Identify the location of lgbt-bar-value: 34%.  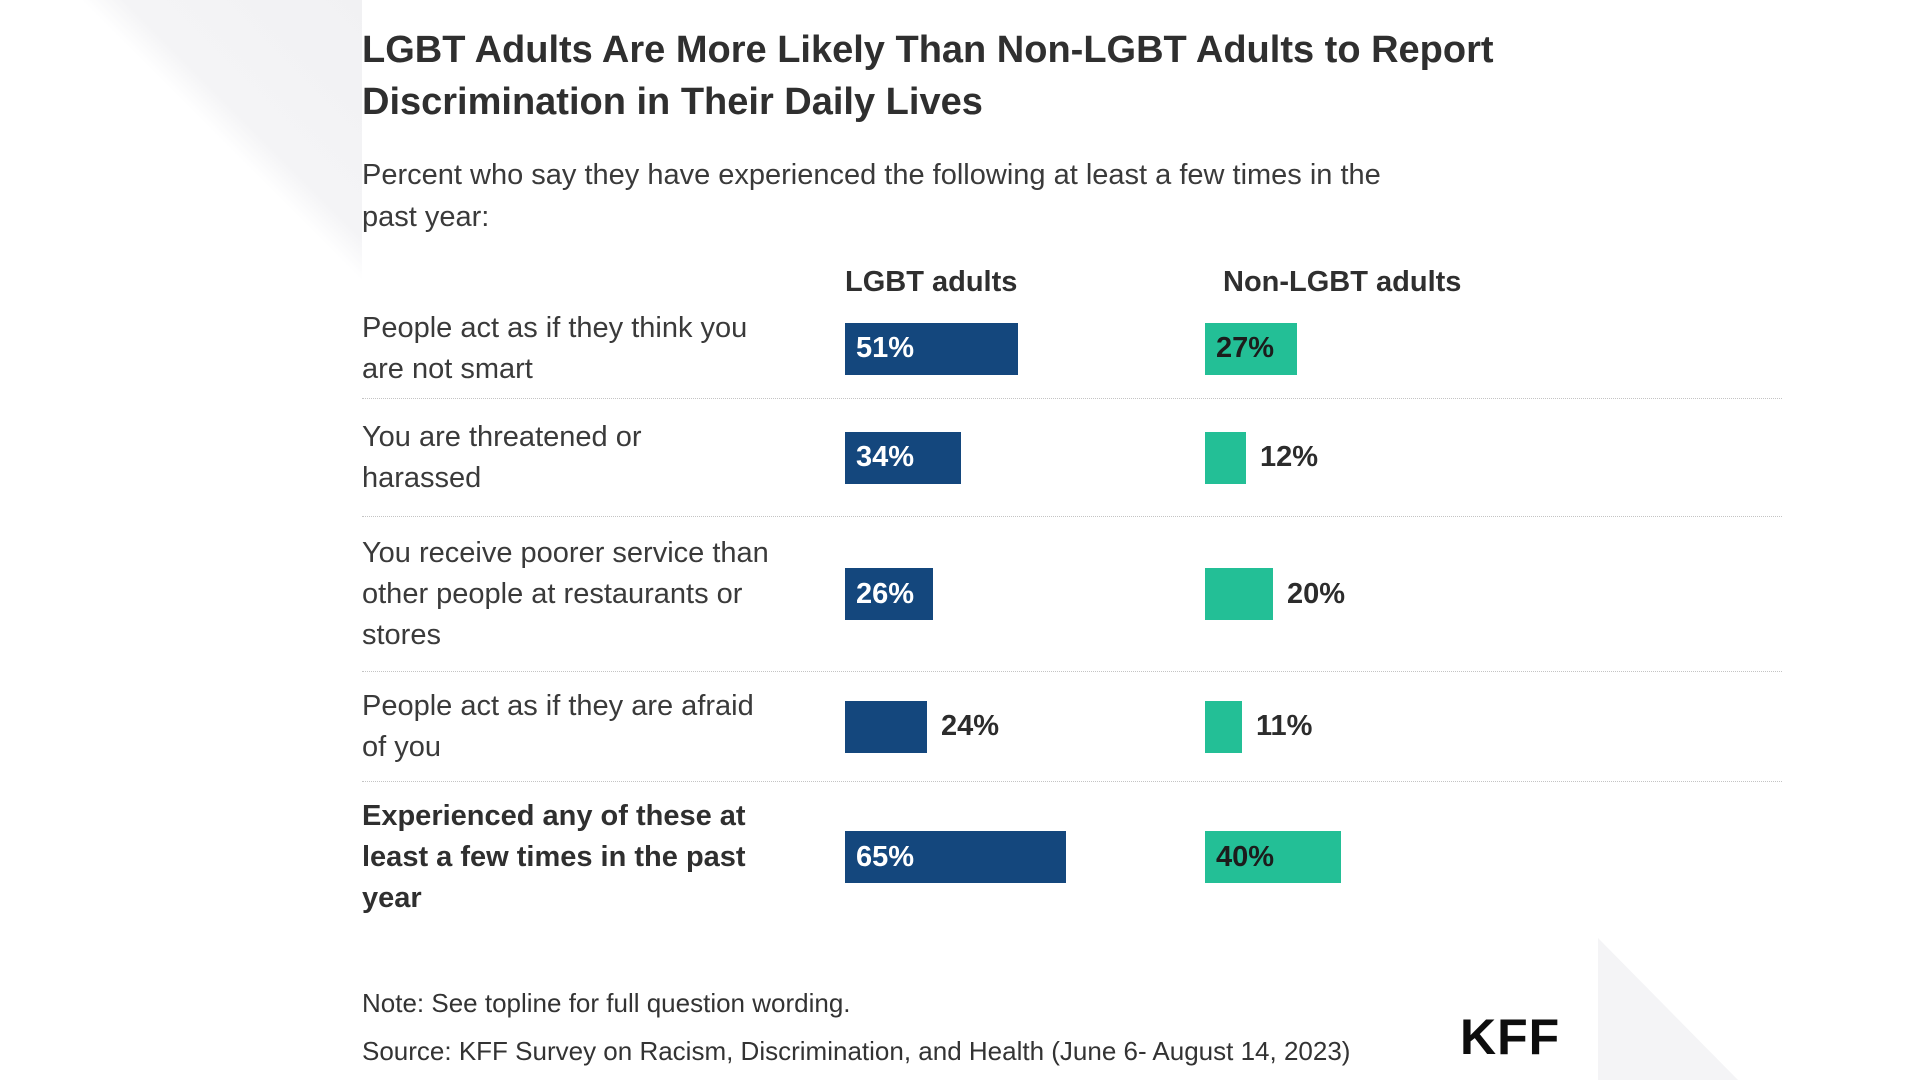
(885, 457).